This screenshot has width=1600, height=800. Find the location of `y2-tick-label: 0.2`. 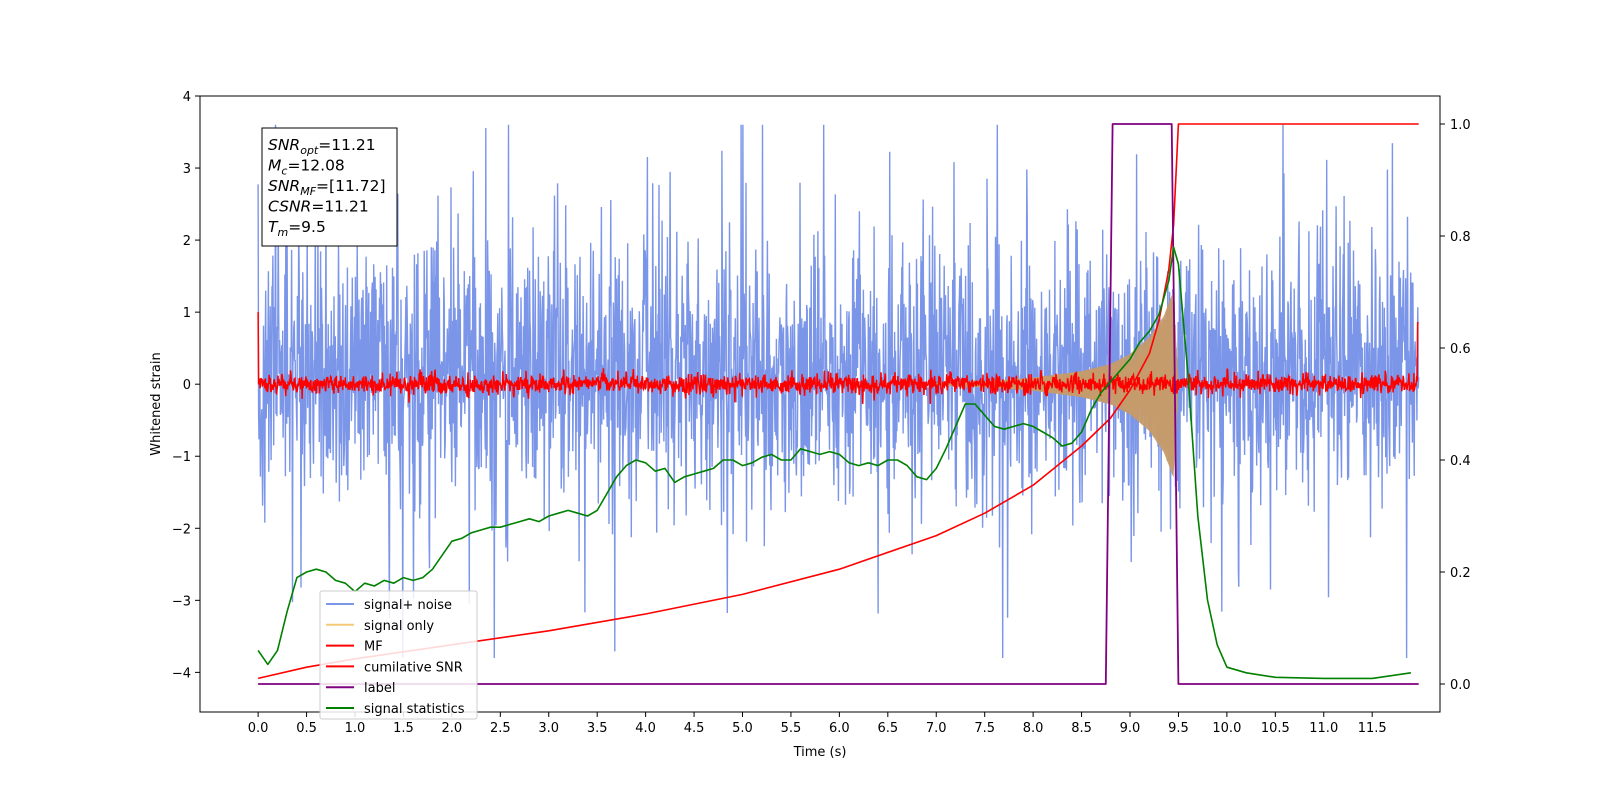

y2-tick-label: 0.2 is located at coordinates (1460, 573).